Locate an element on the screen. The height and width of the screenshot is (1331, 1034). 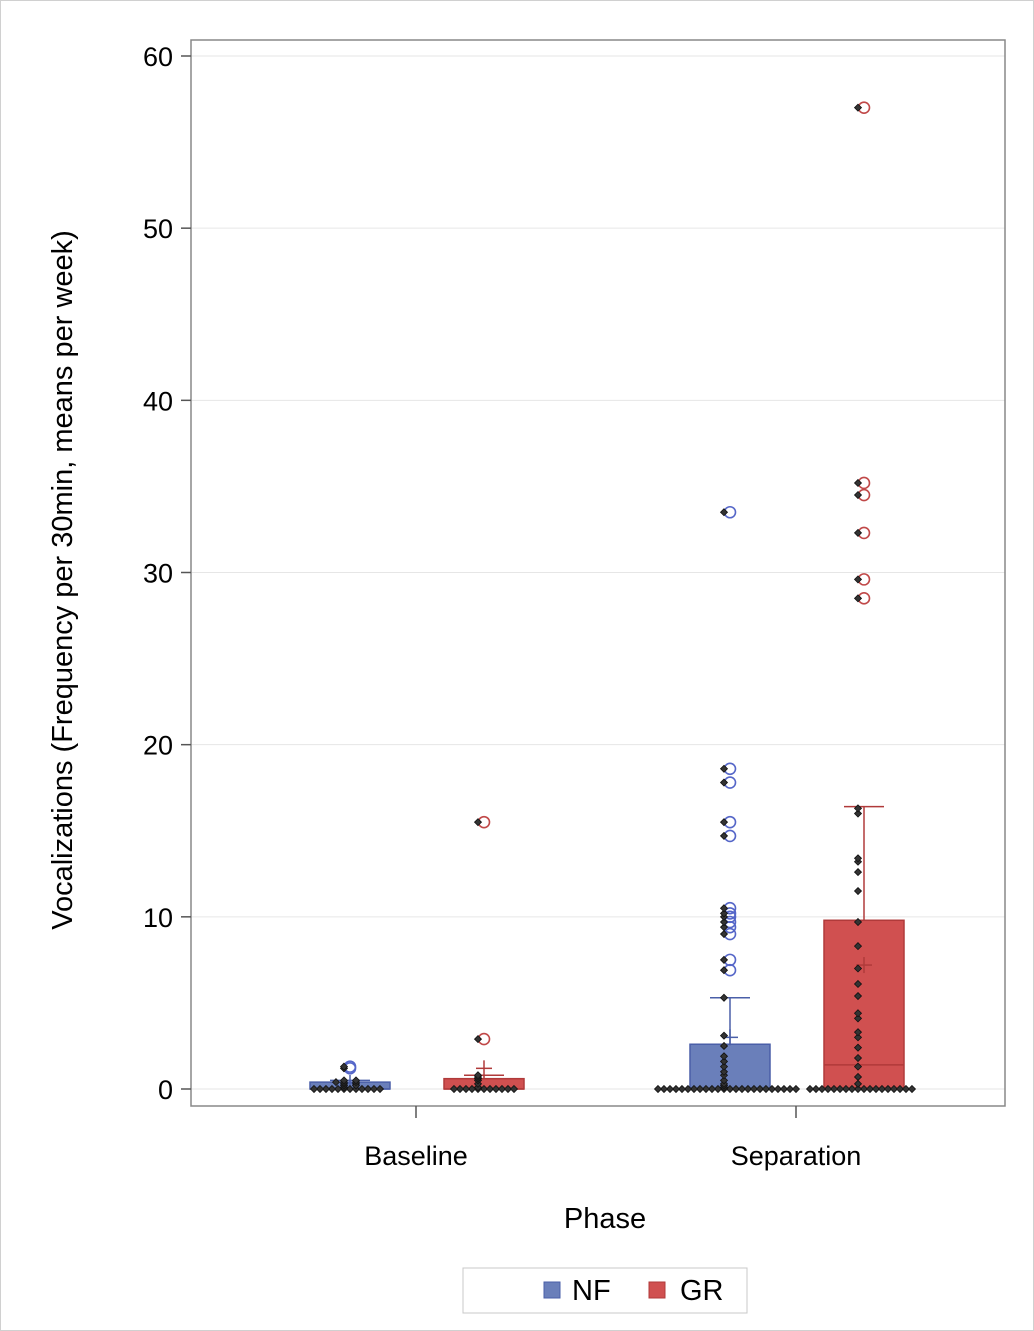
box-gr-separation is located at coordinates (864, 947).